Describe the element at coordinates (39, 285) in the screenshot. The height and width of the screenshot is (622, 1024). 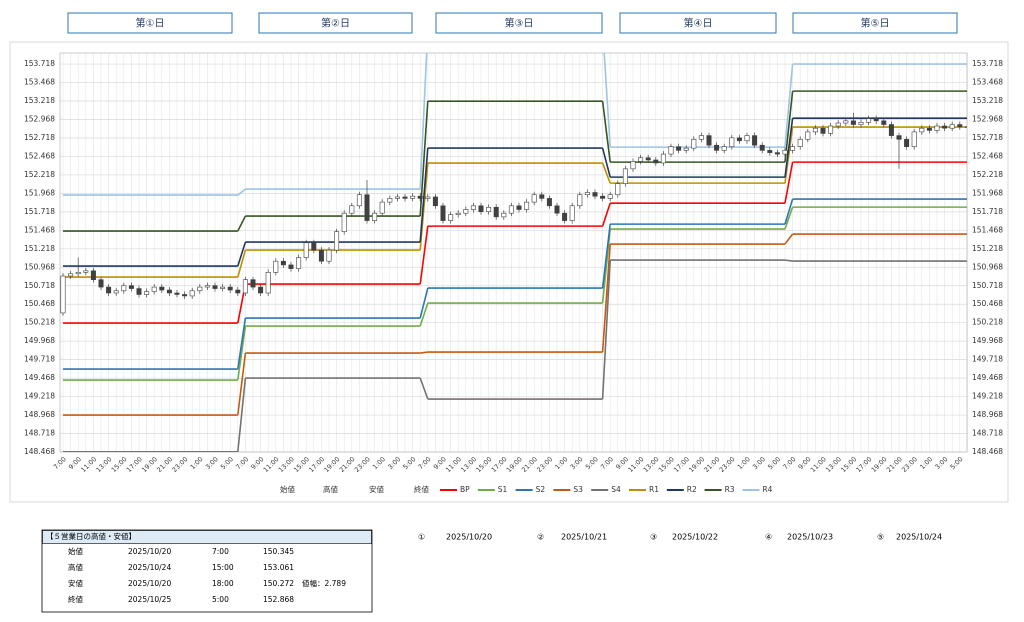
I see `y-tick-label: 150.718` at that location.